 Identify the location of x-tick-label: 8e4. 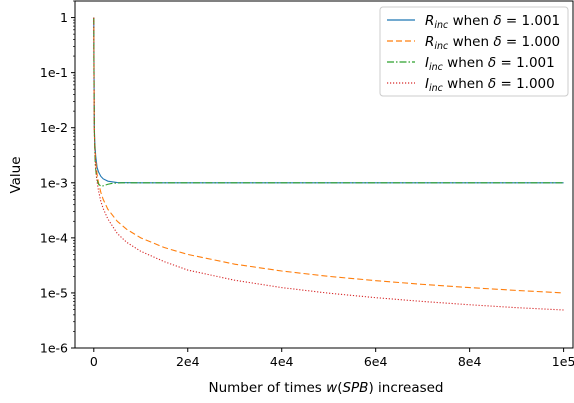
(470, 361).